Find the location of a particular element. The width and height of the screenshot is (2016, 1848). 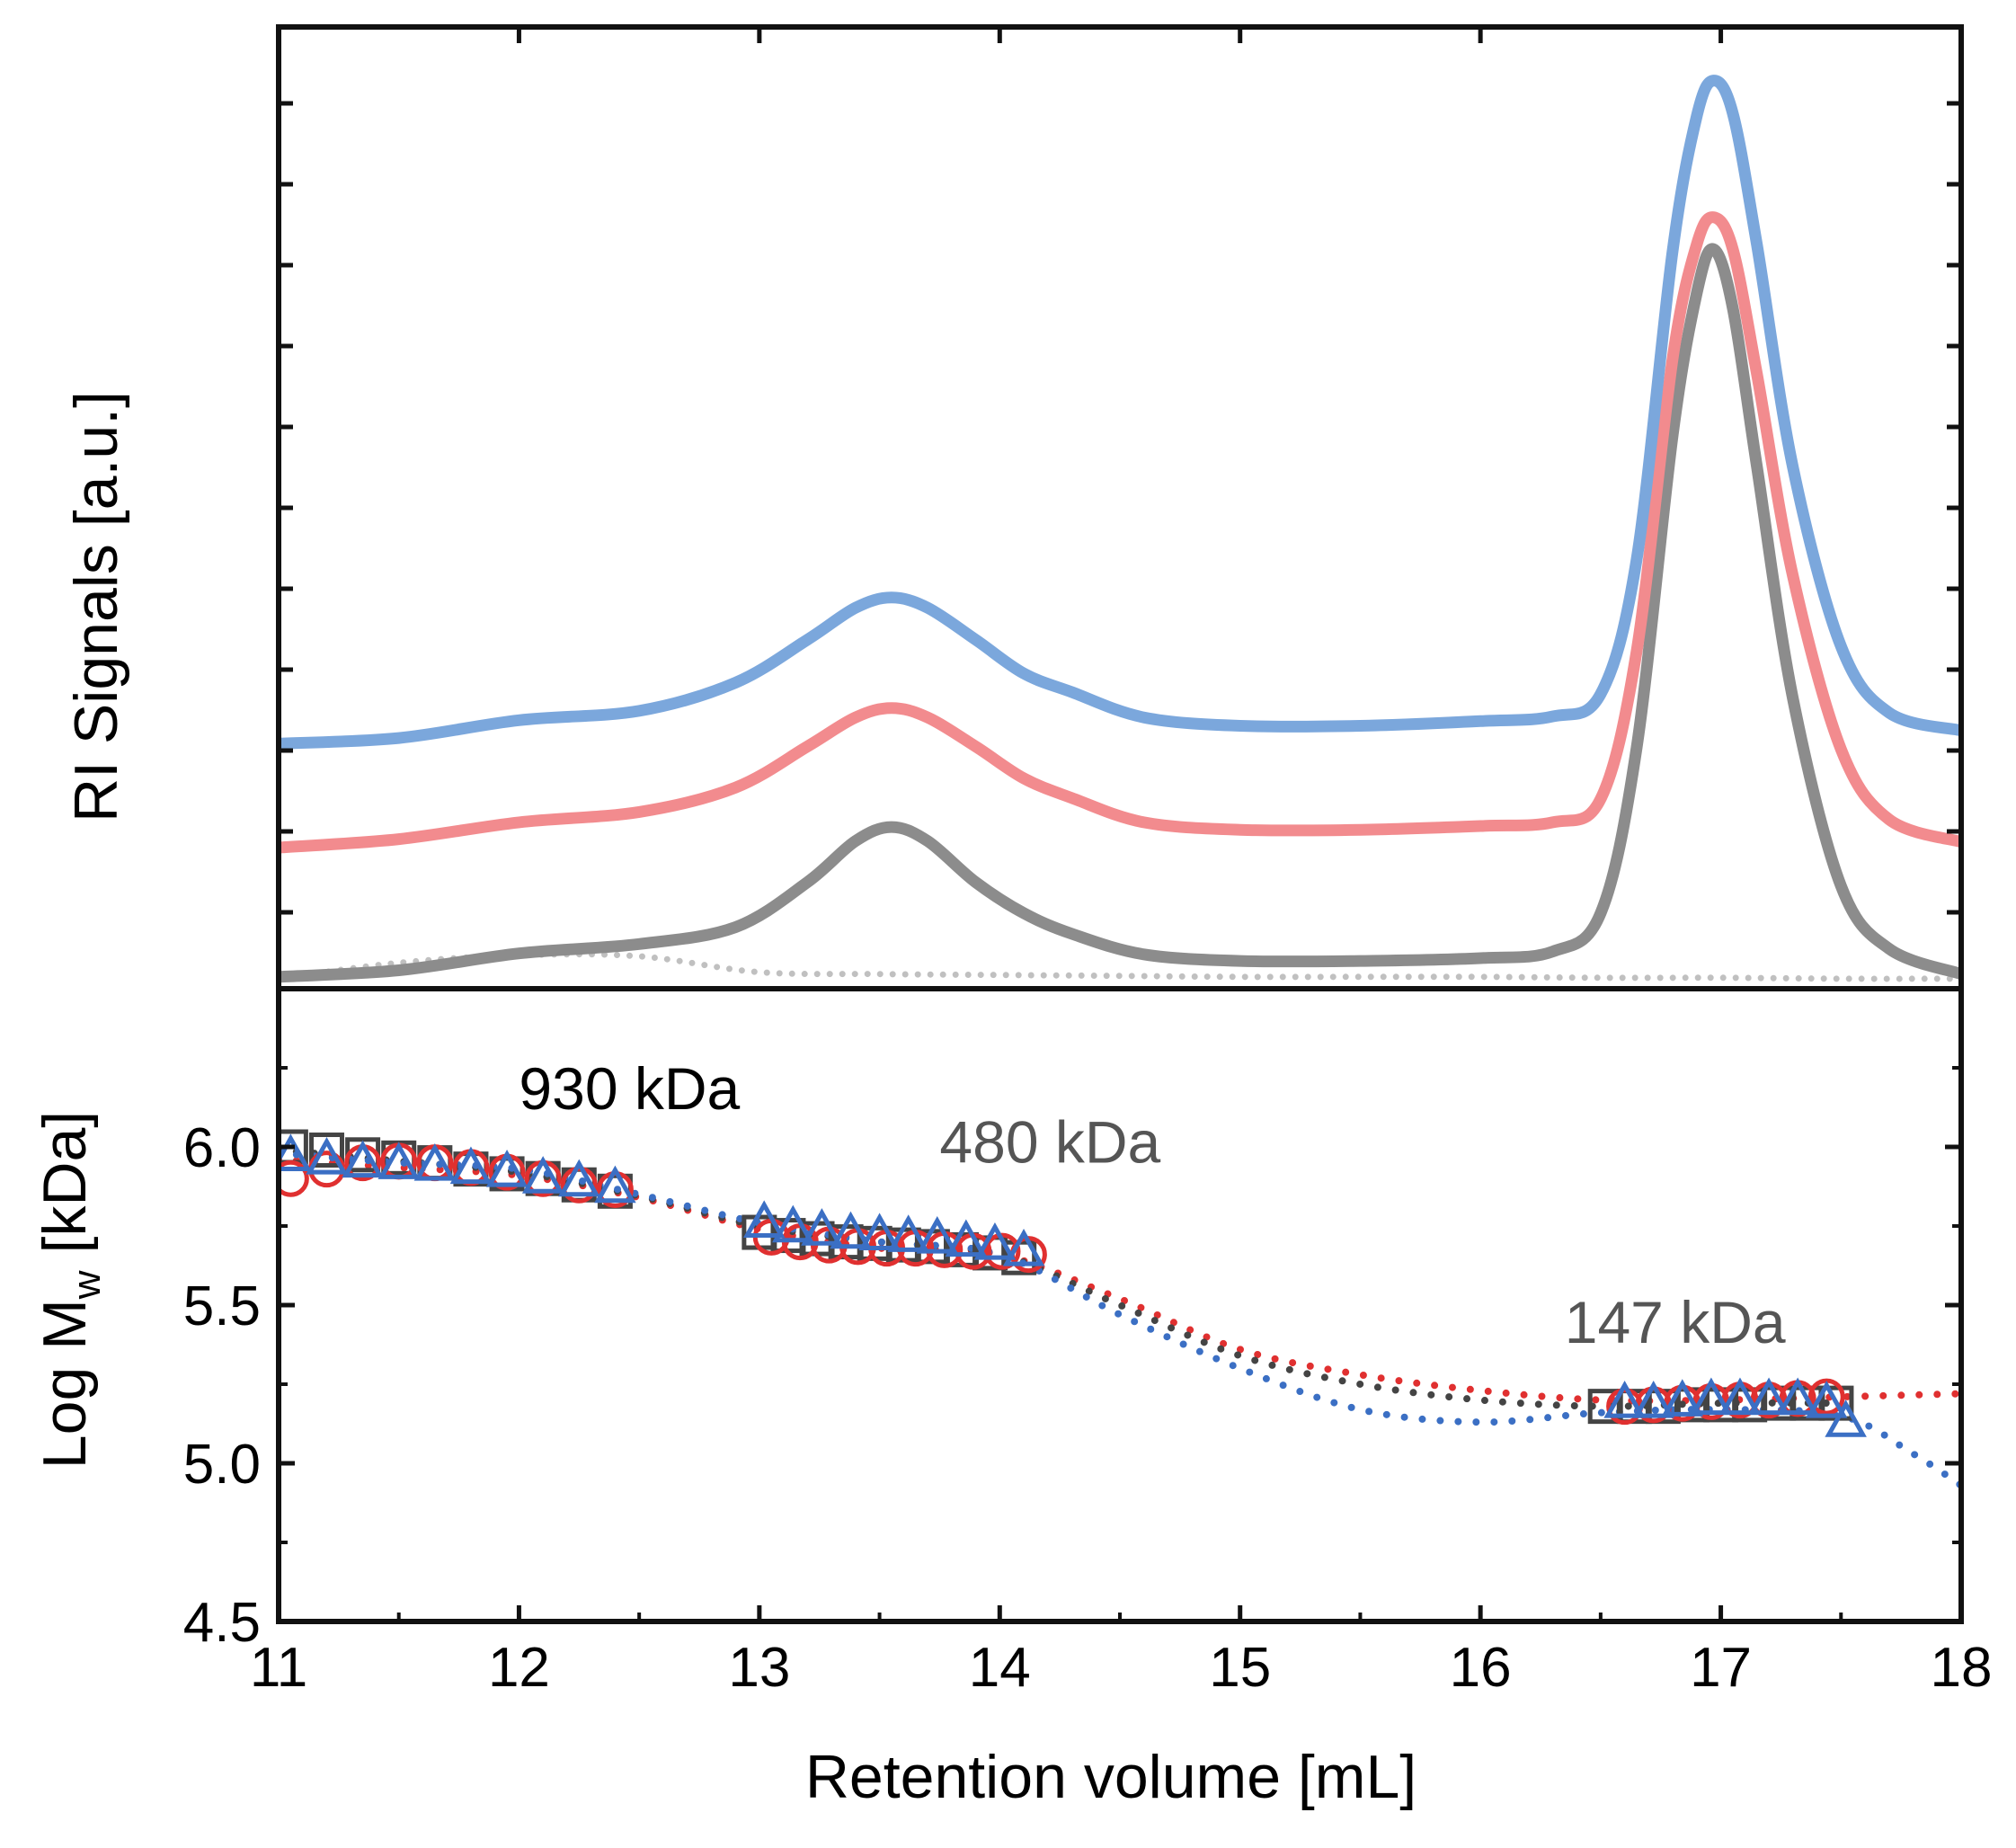

x-tick-label: 16 is located at coordinates (1481, 1668).